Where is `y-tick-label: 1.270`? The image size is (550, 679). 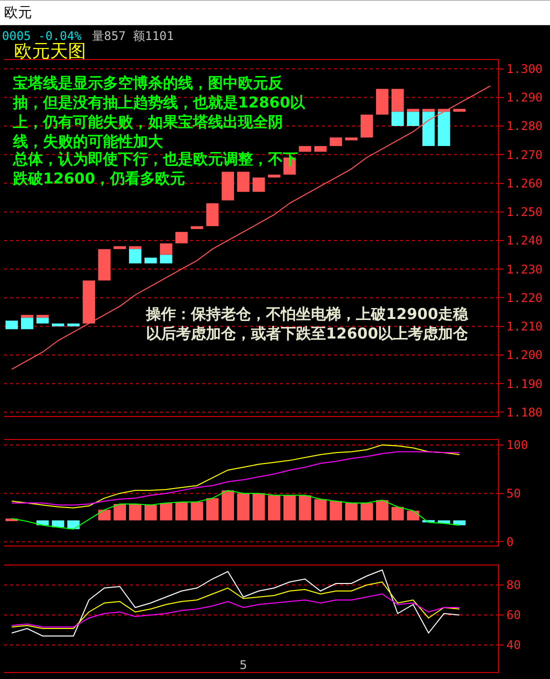
y-tick-label: 1.270 is located at coordinates (524, 155).